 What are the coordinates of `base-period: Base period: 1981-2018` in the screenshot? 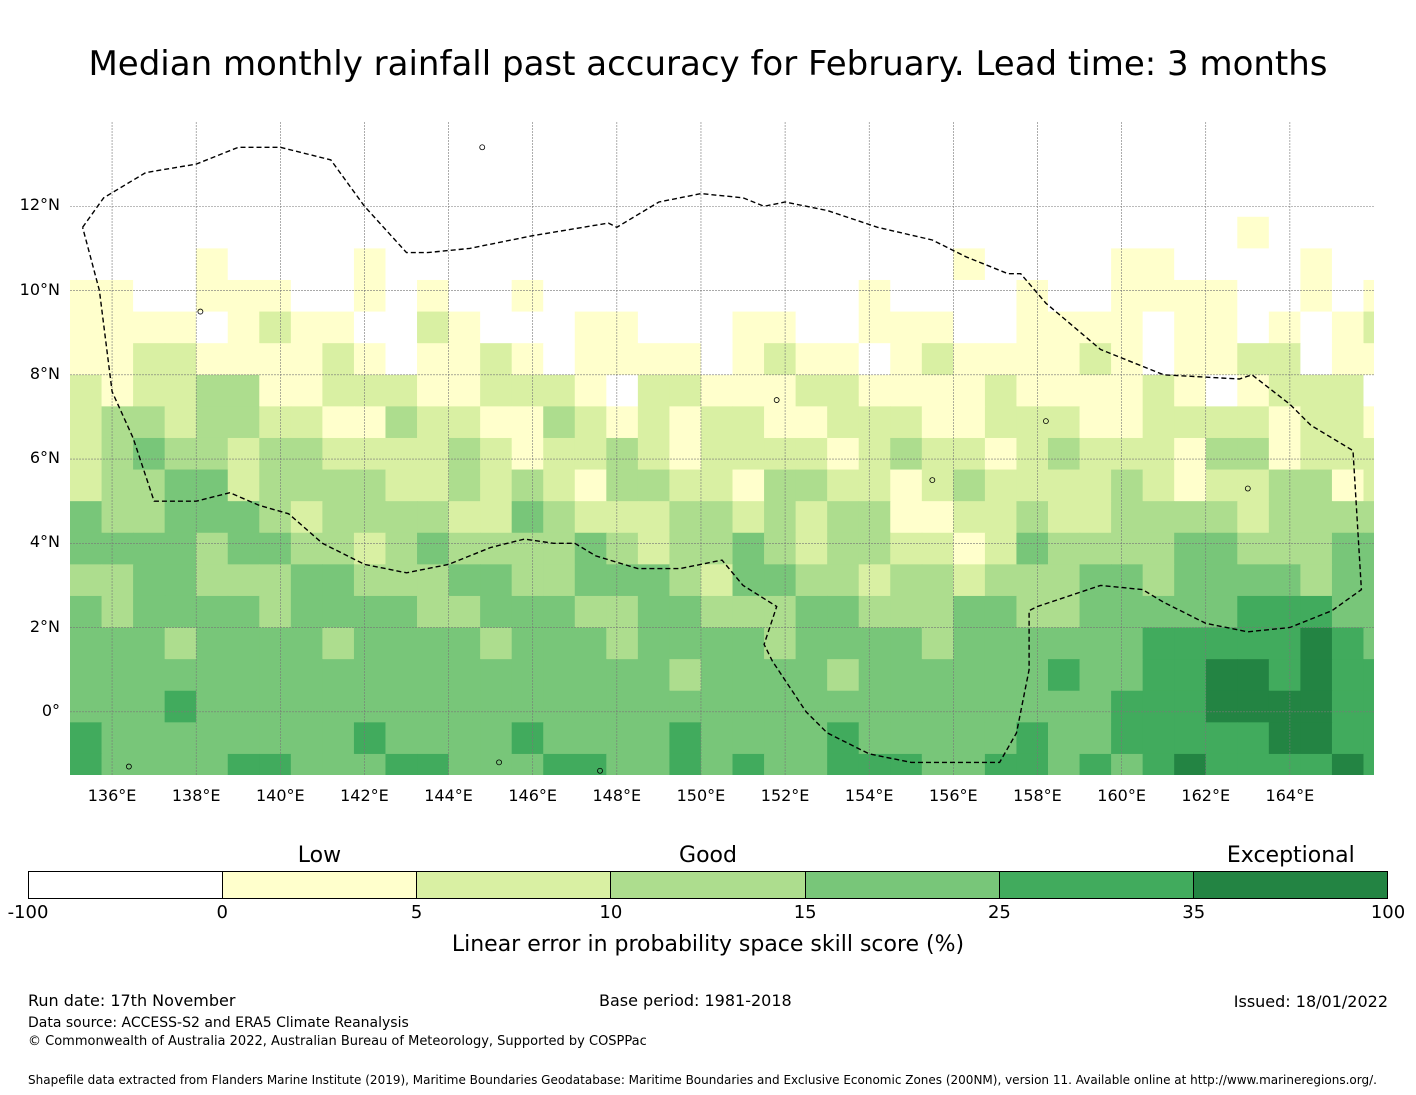 It's located at (695, 1000).